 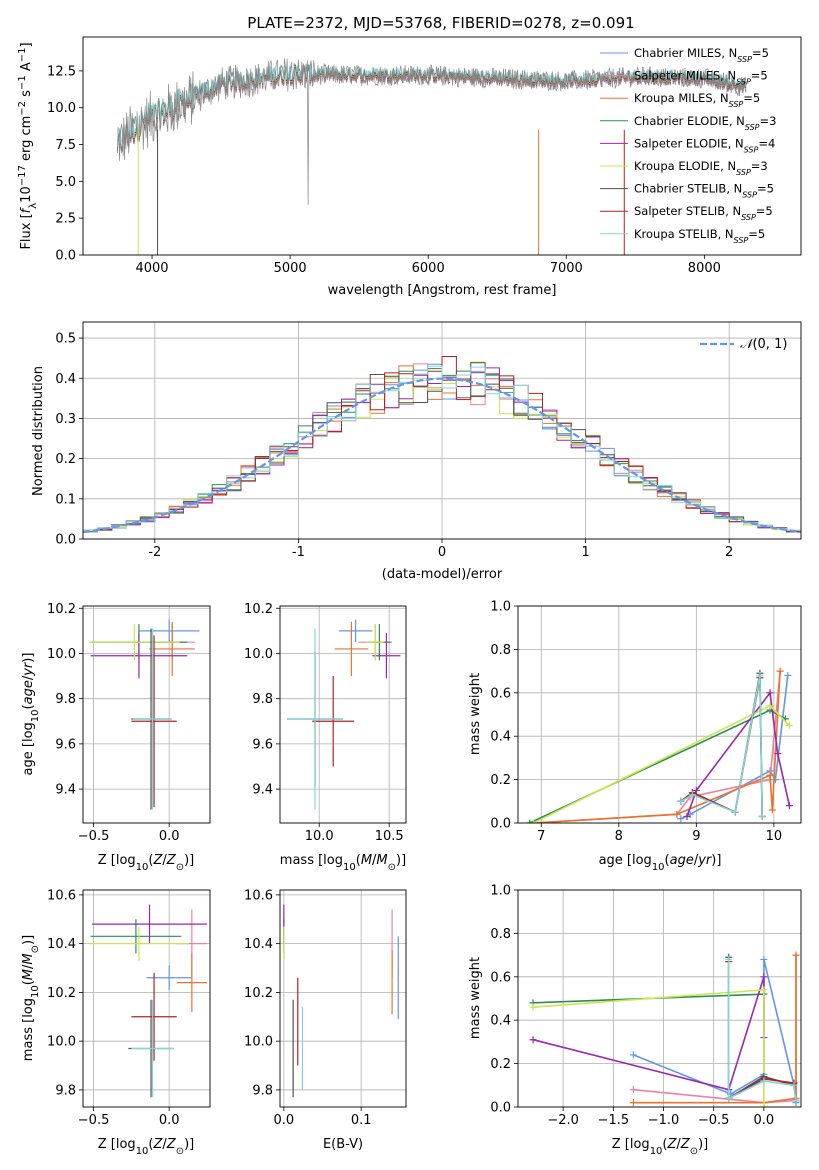 What do you see at coordinates (500, 891) in the screenshot?
I see `y-tick-label: 1.0` at bounding box center [500, 891].